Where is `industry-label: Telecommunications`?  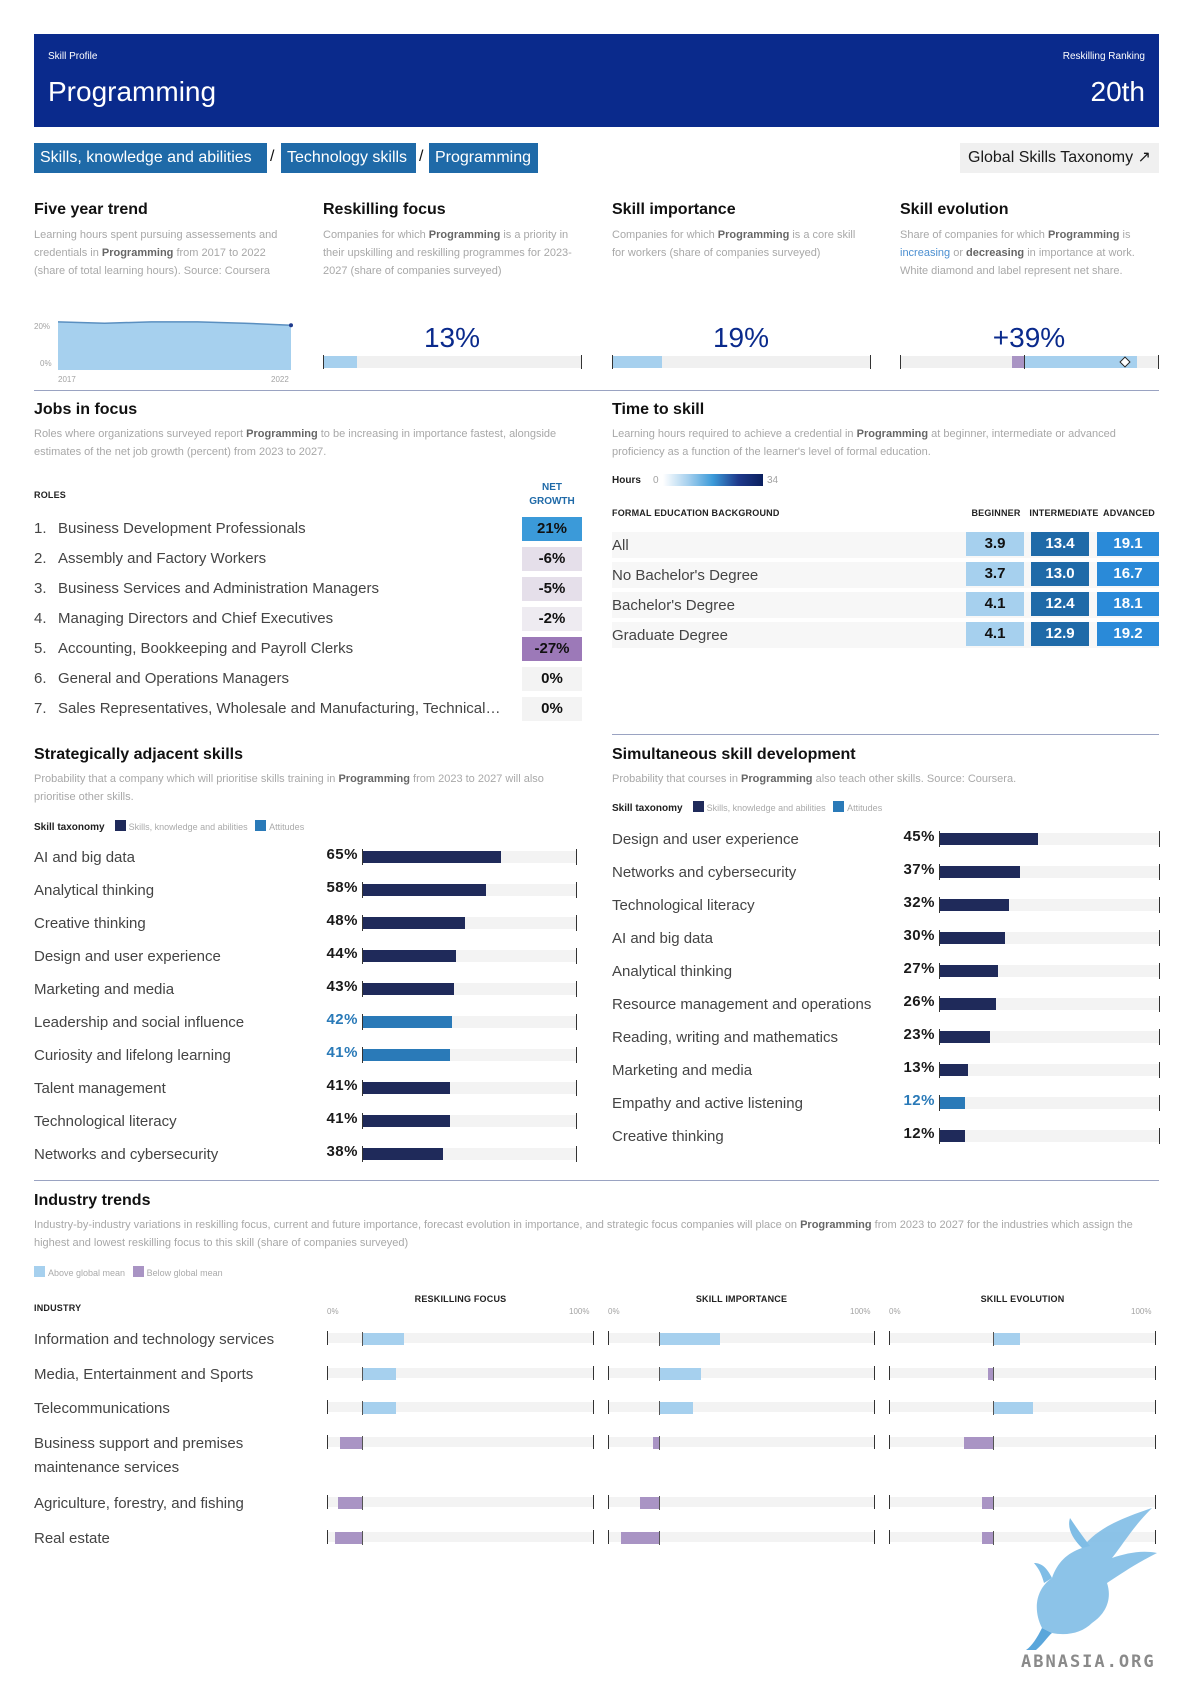
industry-label: Telecommunications is located at coordinates (102, 1408).